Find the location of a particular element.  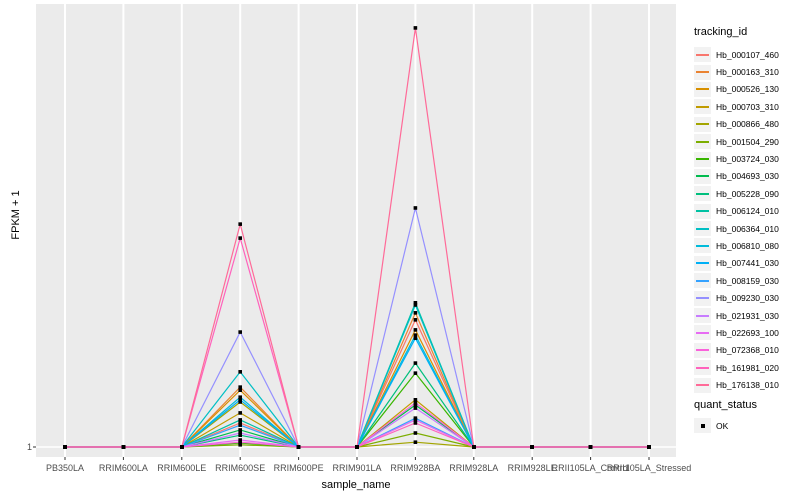

legend-item: Hb_003724_030 is located at coordinates (736, 158).